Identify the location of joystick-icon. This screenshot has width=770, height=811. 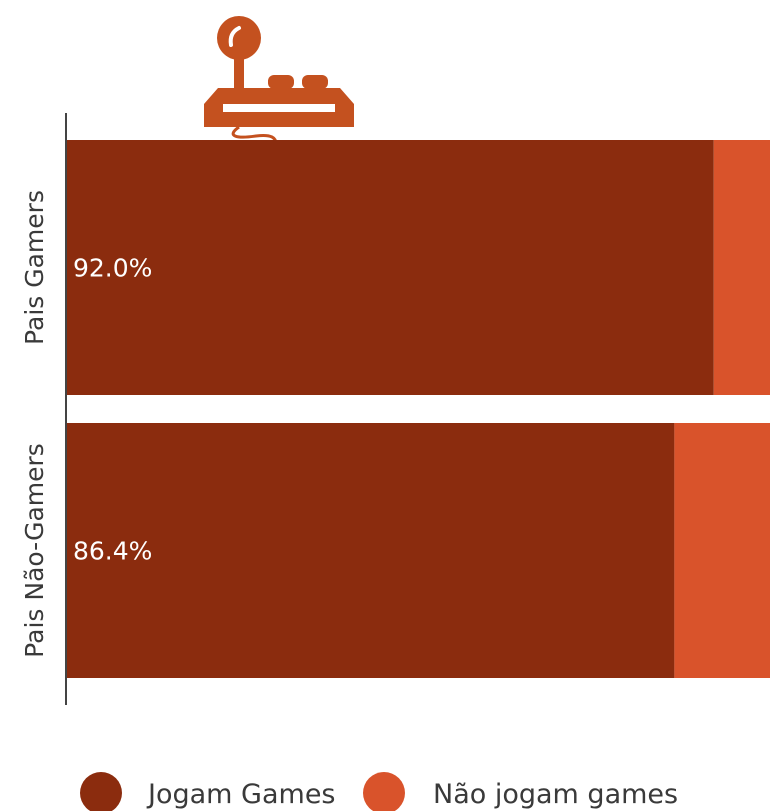
(279, 80).